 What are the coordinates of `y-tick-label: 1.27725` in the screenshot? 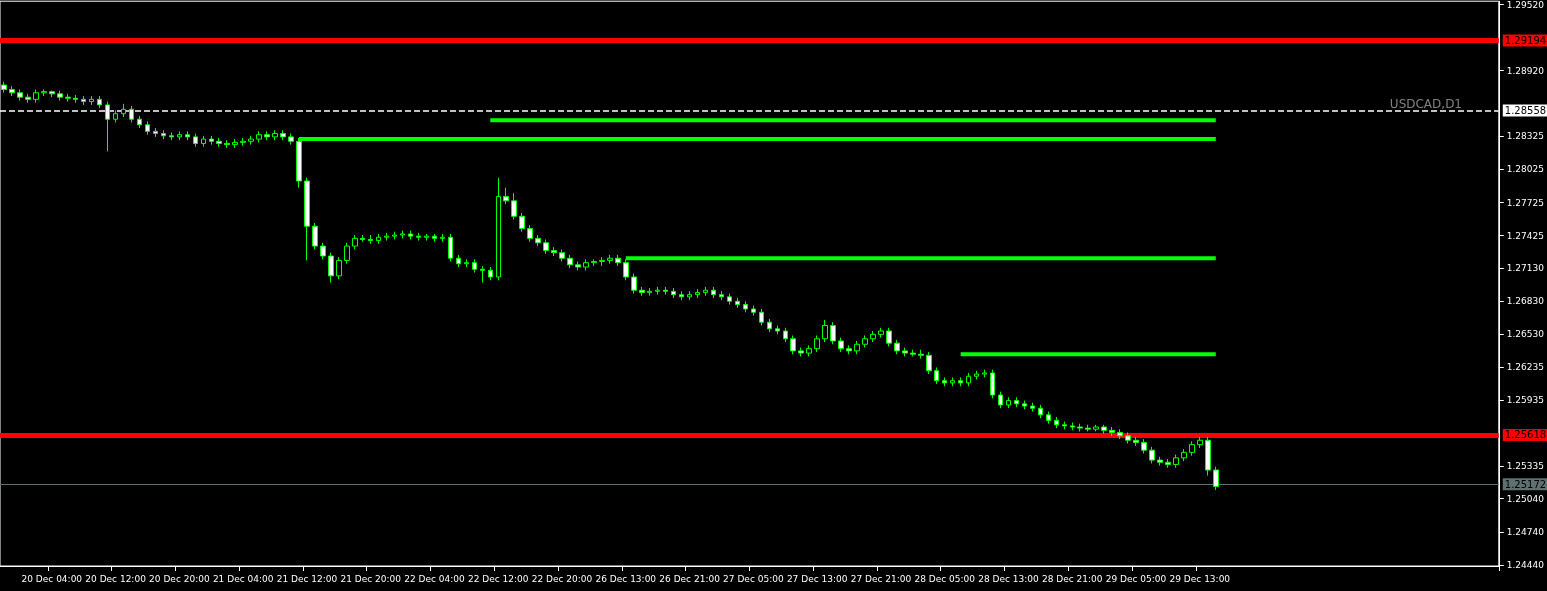 It's located at (1525, 202).